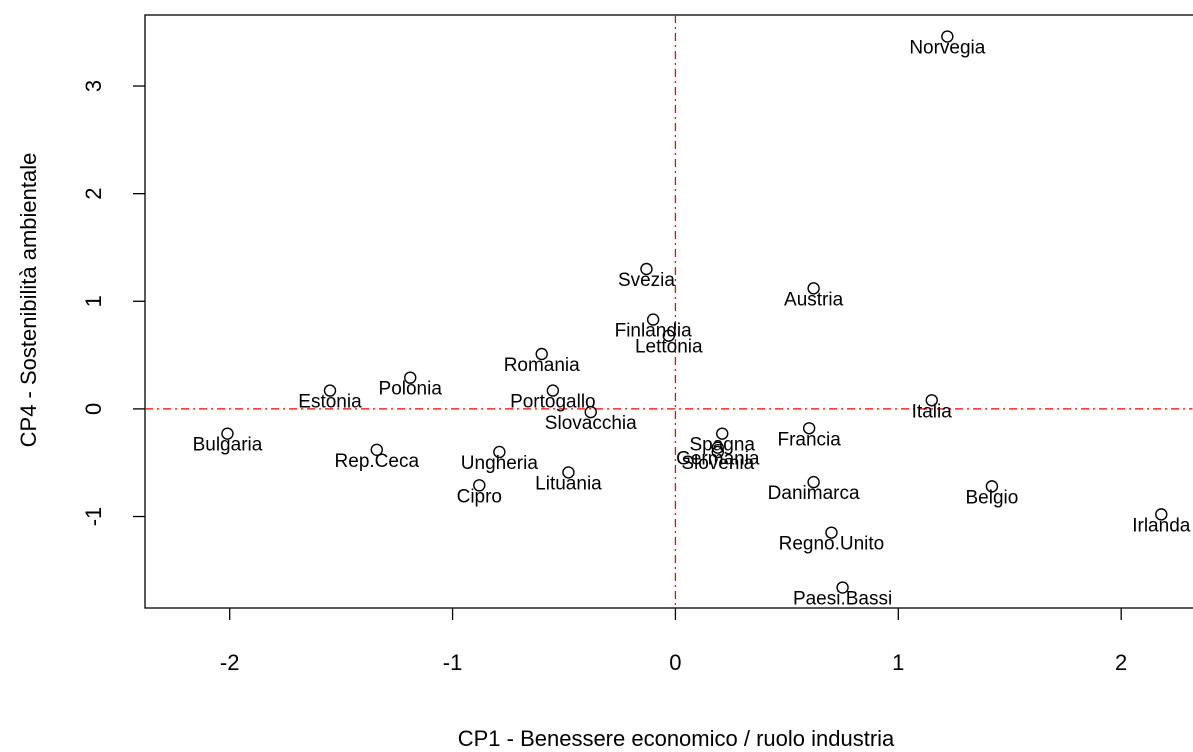 The width and height of the screenshot is (1193, 752). Describe the element at coordinates (814, 299) in the screenshot. I see `point-label: Austria` at that location.